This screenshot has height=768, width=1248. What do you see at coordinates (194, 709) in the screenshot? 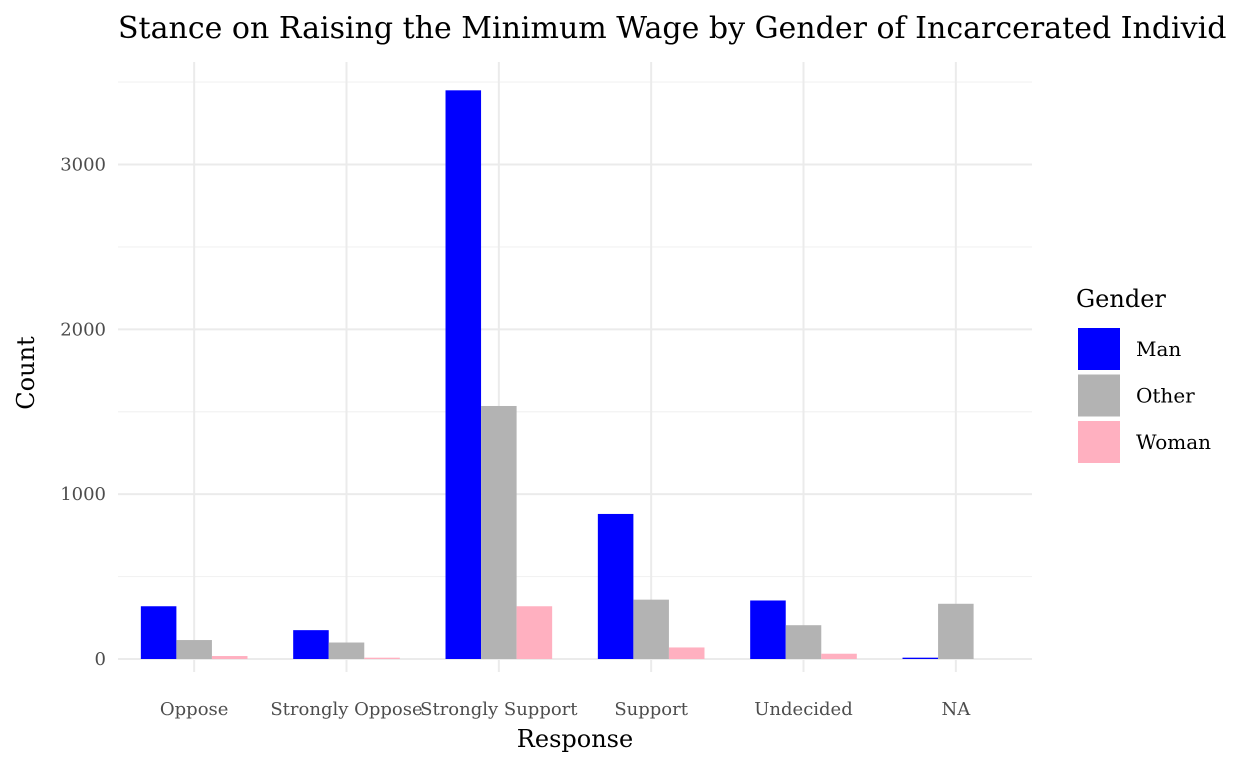
I see `x-tick-label: Oppose` at bounding box center [194, 709].